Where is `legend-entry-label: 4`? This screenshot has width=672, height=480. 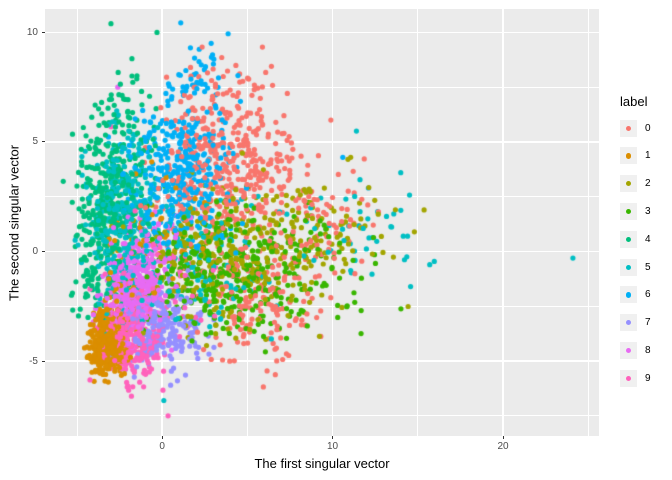
legend-entry-label: 4 is located at coordinates (648, 239).